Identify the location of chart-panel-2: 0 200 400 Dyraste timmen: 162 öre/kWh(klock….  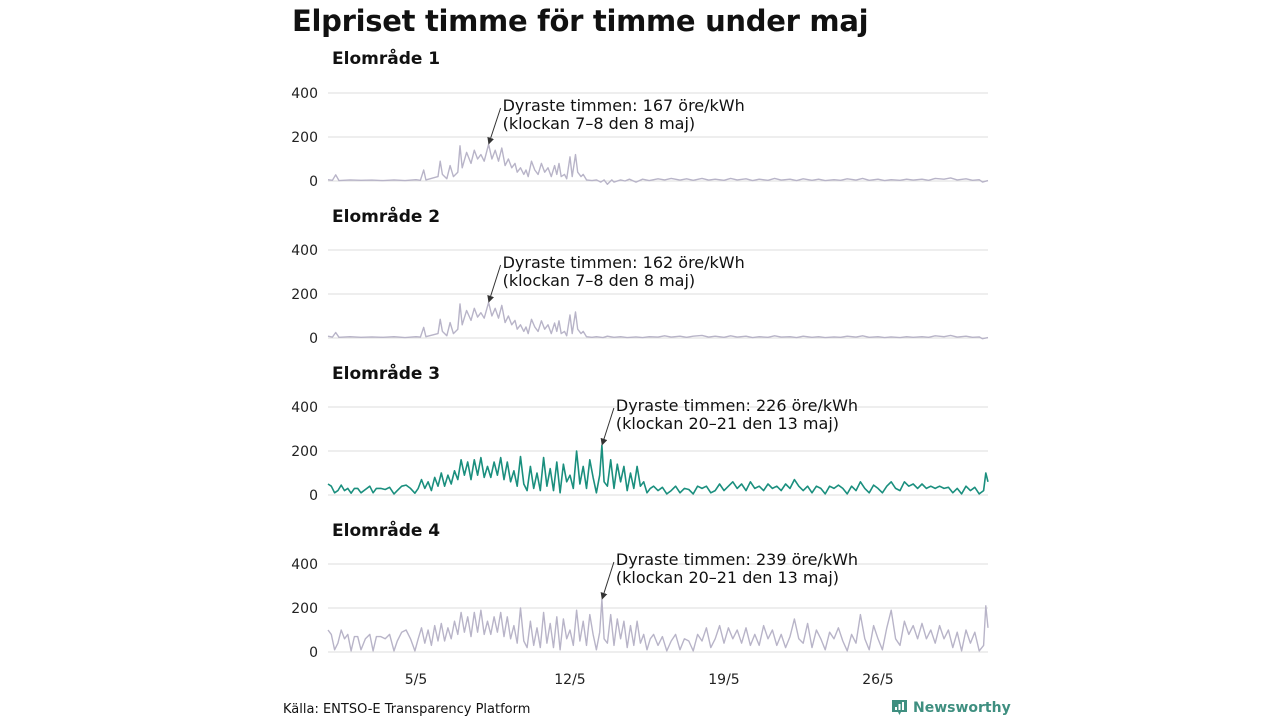
(640, 295).